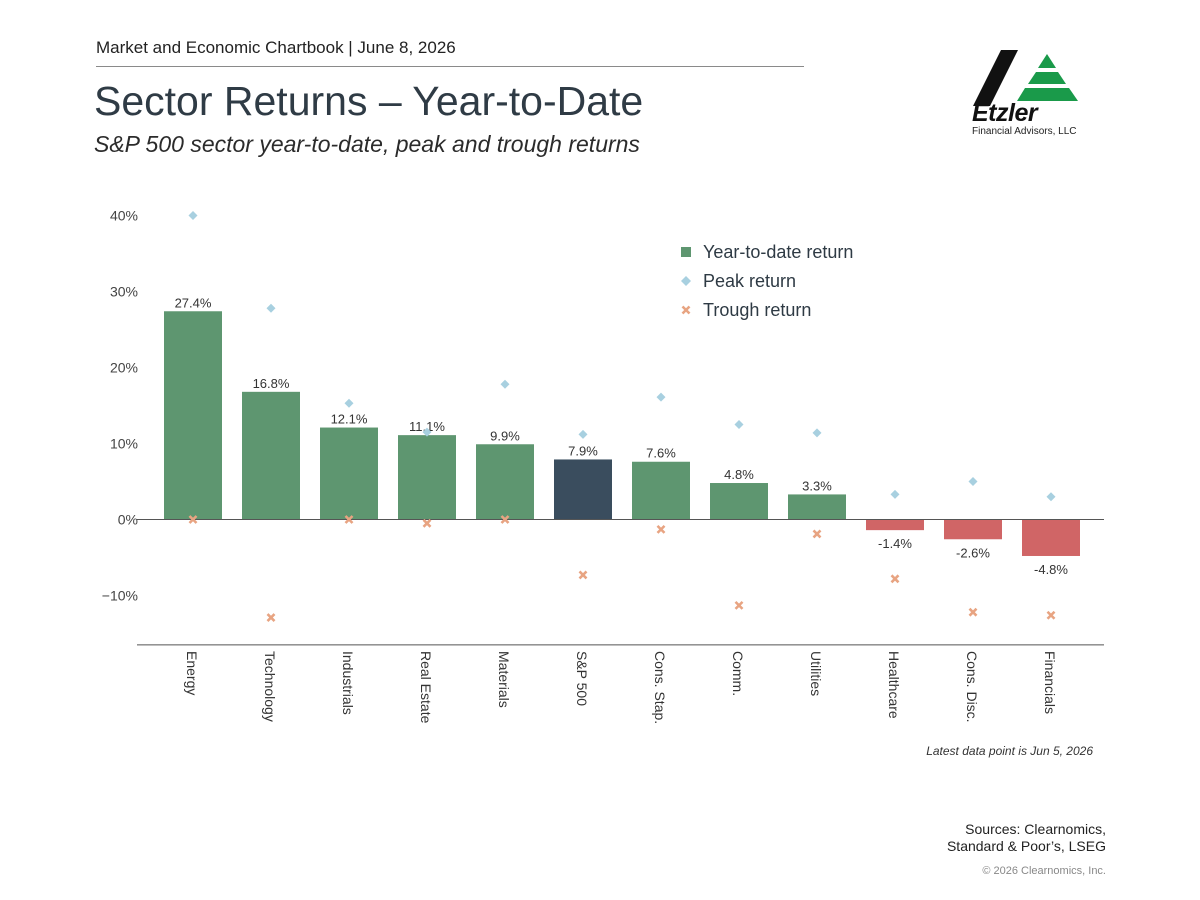 Image resolution: width=1200 pixels, height=900 pixels. I want to click on category-label: S&P 500, so click(582, 678).